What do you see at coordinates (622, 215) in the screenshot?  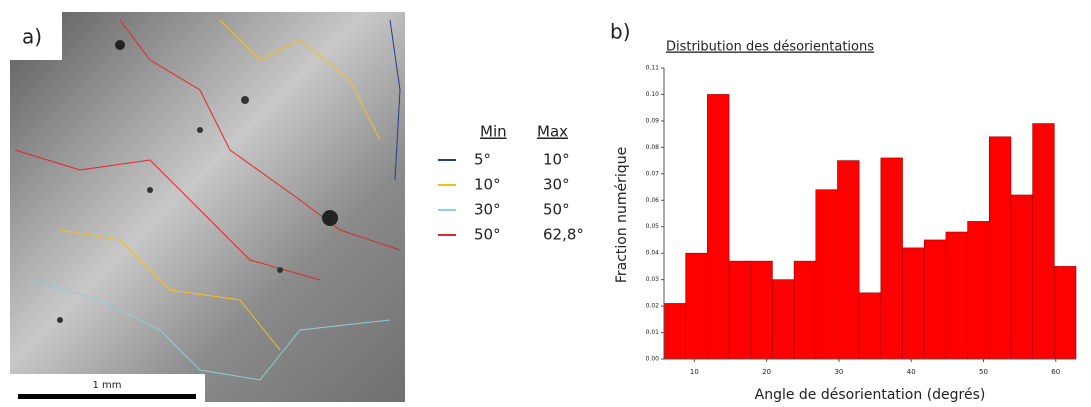 I see `y-axis-label: Fraction numérique` at bounding box center [622, 215].